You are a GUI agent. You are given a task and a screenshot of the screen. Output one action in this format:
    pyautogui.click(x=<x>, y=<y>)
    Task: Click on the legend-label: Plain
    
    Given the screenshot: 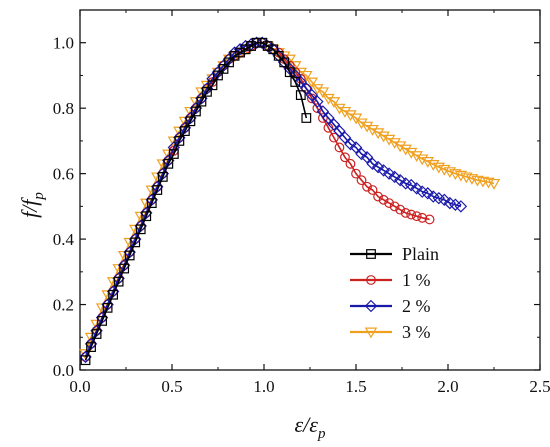 What is the action you would take?
    pyautogui.click(x=420, y=254)
    